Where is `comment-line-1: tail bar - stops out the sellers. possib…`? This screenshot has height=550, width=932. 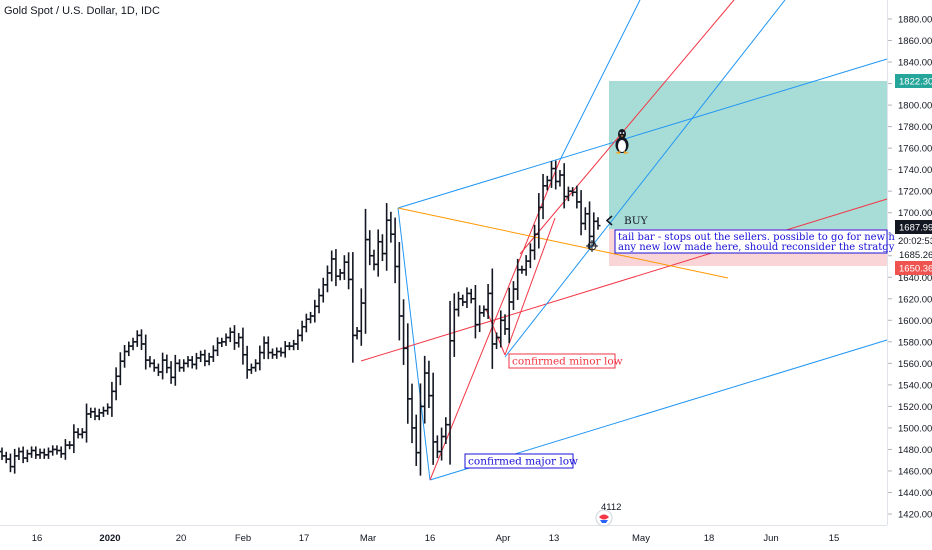 comment-line-1: tail bar - stops out the sellers. possib… is located at coordinates (768, 237).